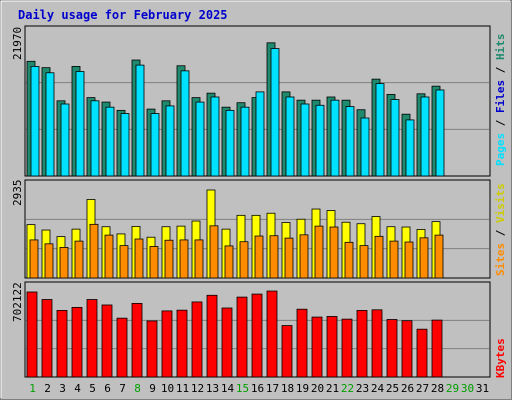 The height and width of the screenshot is (404, 512). What do you see at coordinates (137, 388) in the screenshot?
I see `day-label-8: 8` at bounding box center [137, 388].